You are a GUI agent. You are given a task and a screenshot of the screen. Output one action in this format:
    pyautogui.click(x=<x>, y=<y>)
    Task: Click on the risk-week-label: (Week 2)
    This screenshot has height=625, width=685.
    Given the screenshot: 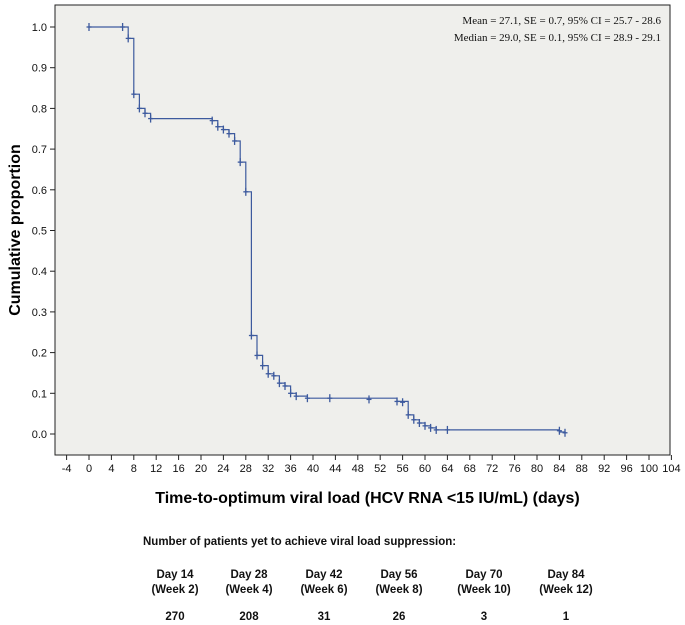 What is the action you would take?
    pyautogui.click(x=175, y=590)
    